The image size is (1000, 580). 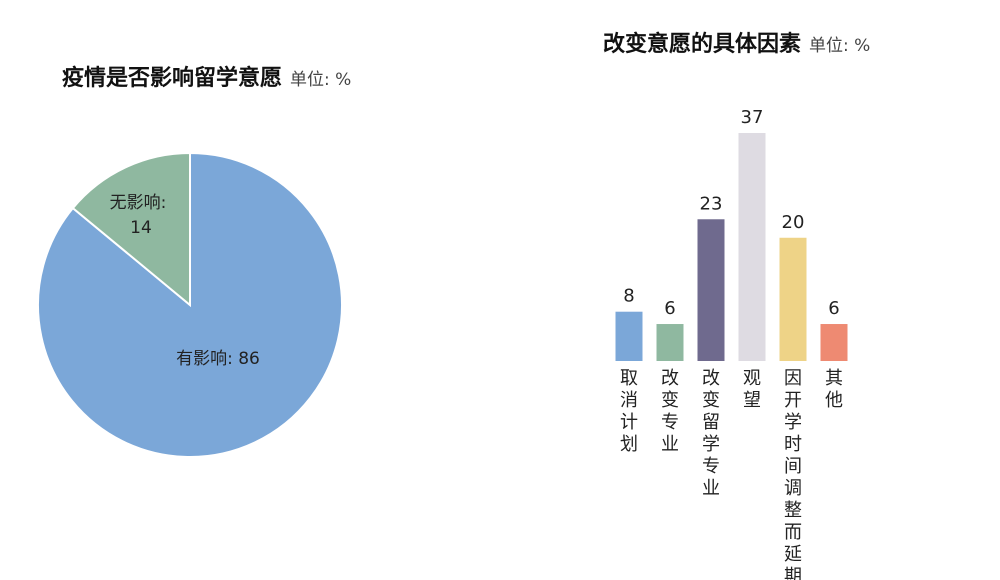 What do you see at coordinates (793, 474) in the screenshot?
I see `bar-category-4: 因开学时间调整而延期` at bounding box center [793, 474].